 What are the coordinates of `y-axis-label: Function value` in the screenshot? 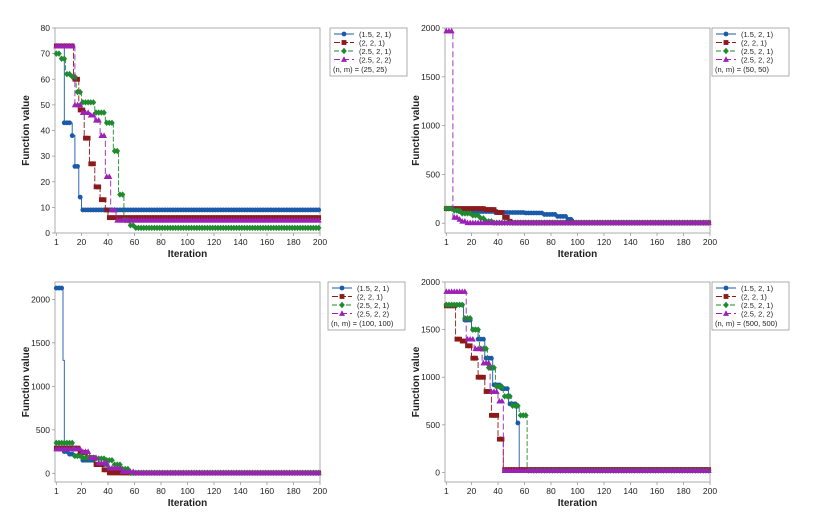 It's located at (416, 381).